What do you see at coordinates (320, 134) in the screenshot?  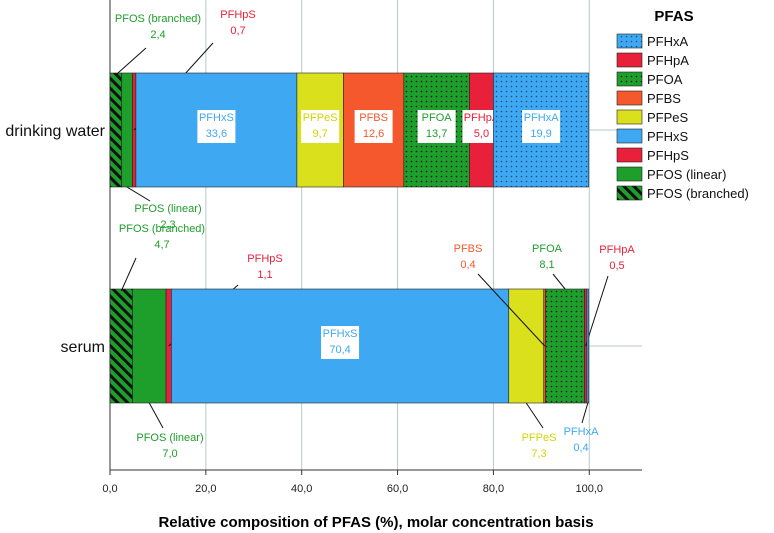 I see `data-label-value: 9,7` at bounding box center [320, 134].